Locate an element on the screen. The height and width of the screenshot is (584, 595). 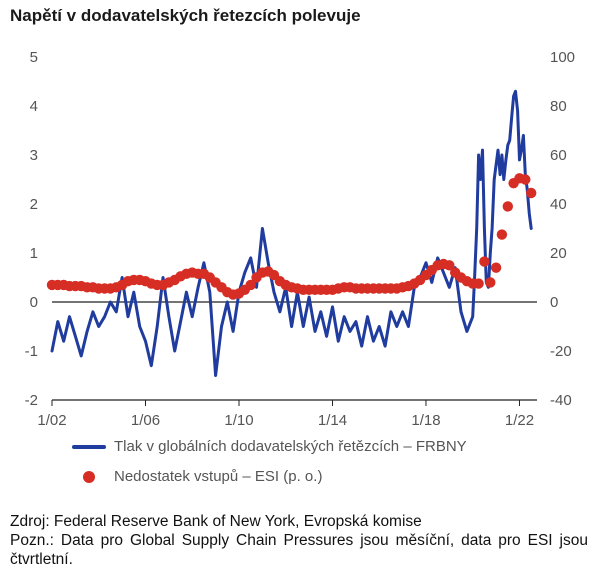
x-tick-label: 1/06 is located at coordinates (145, 420).